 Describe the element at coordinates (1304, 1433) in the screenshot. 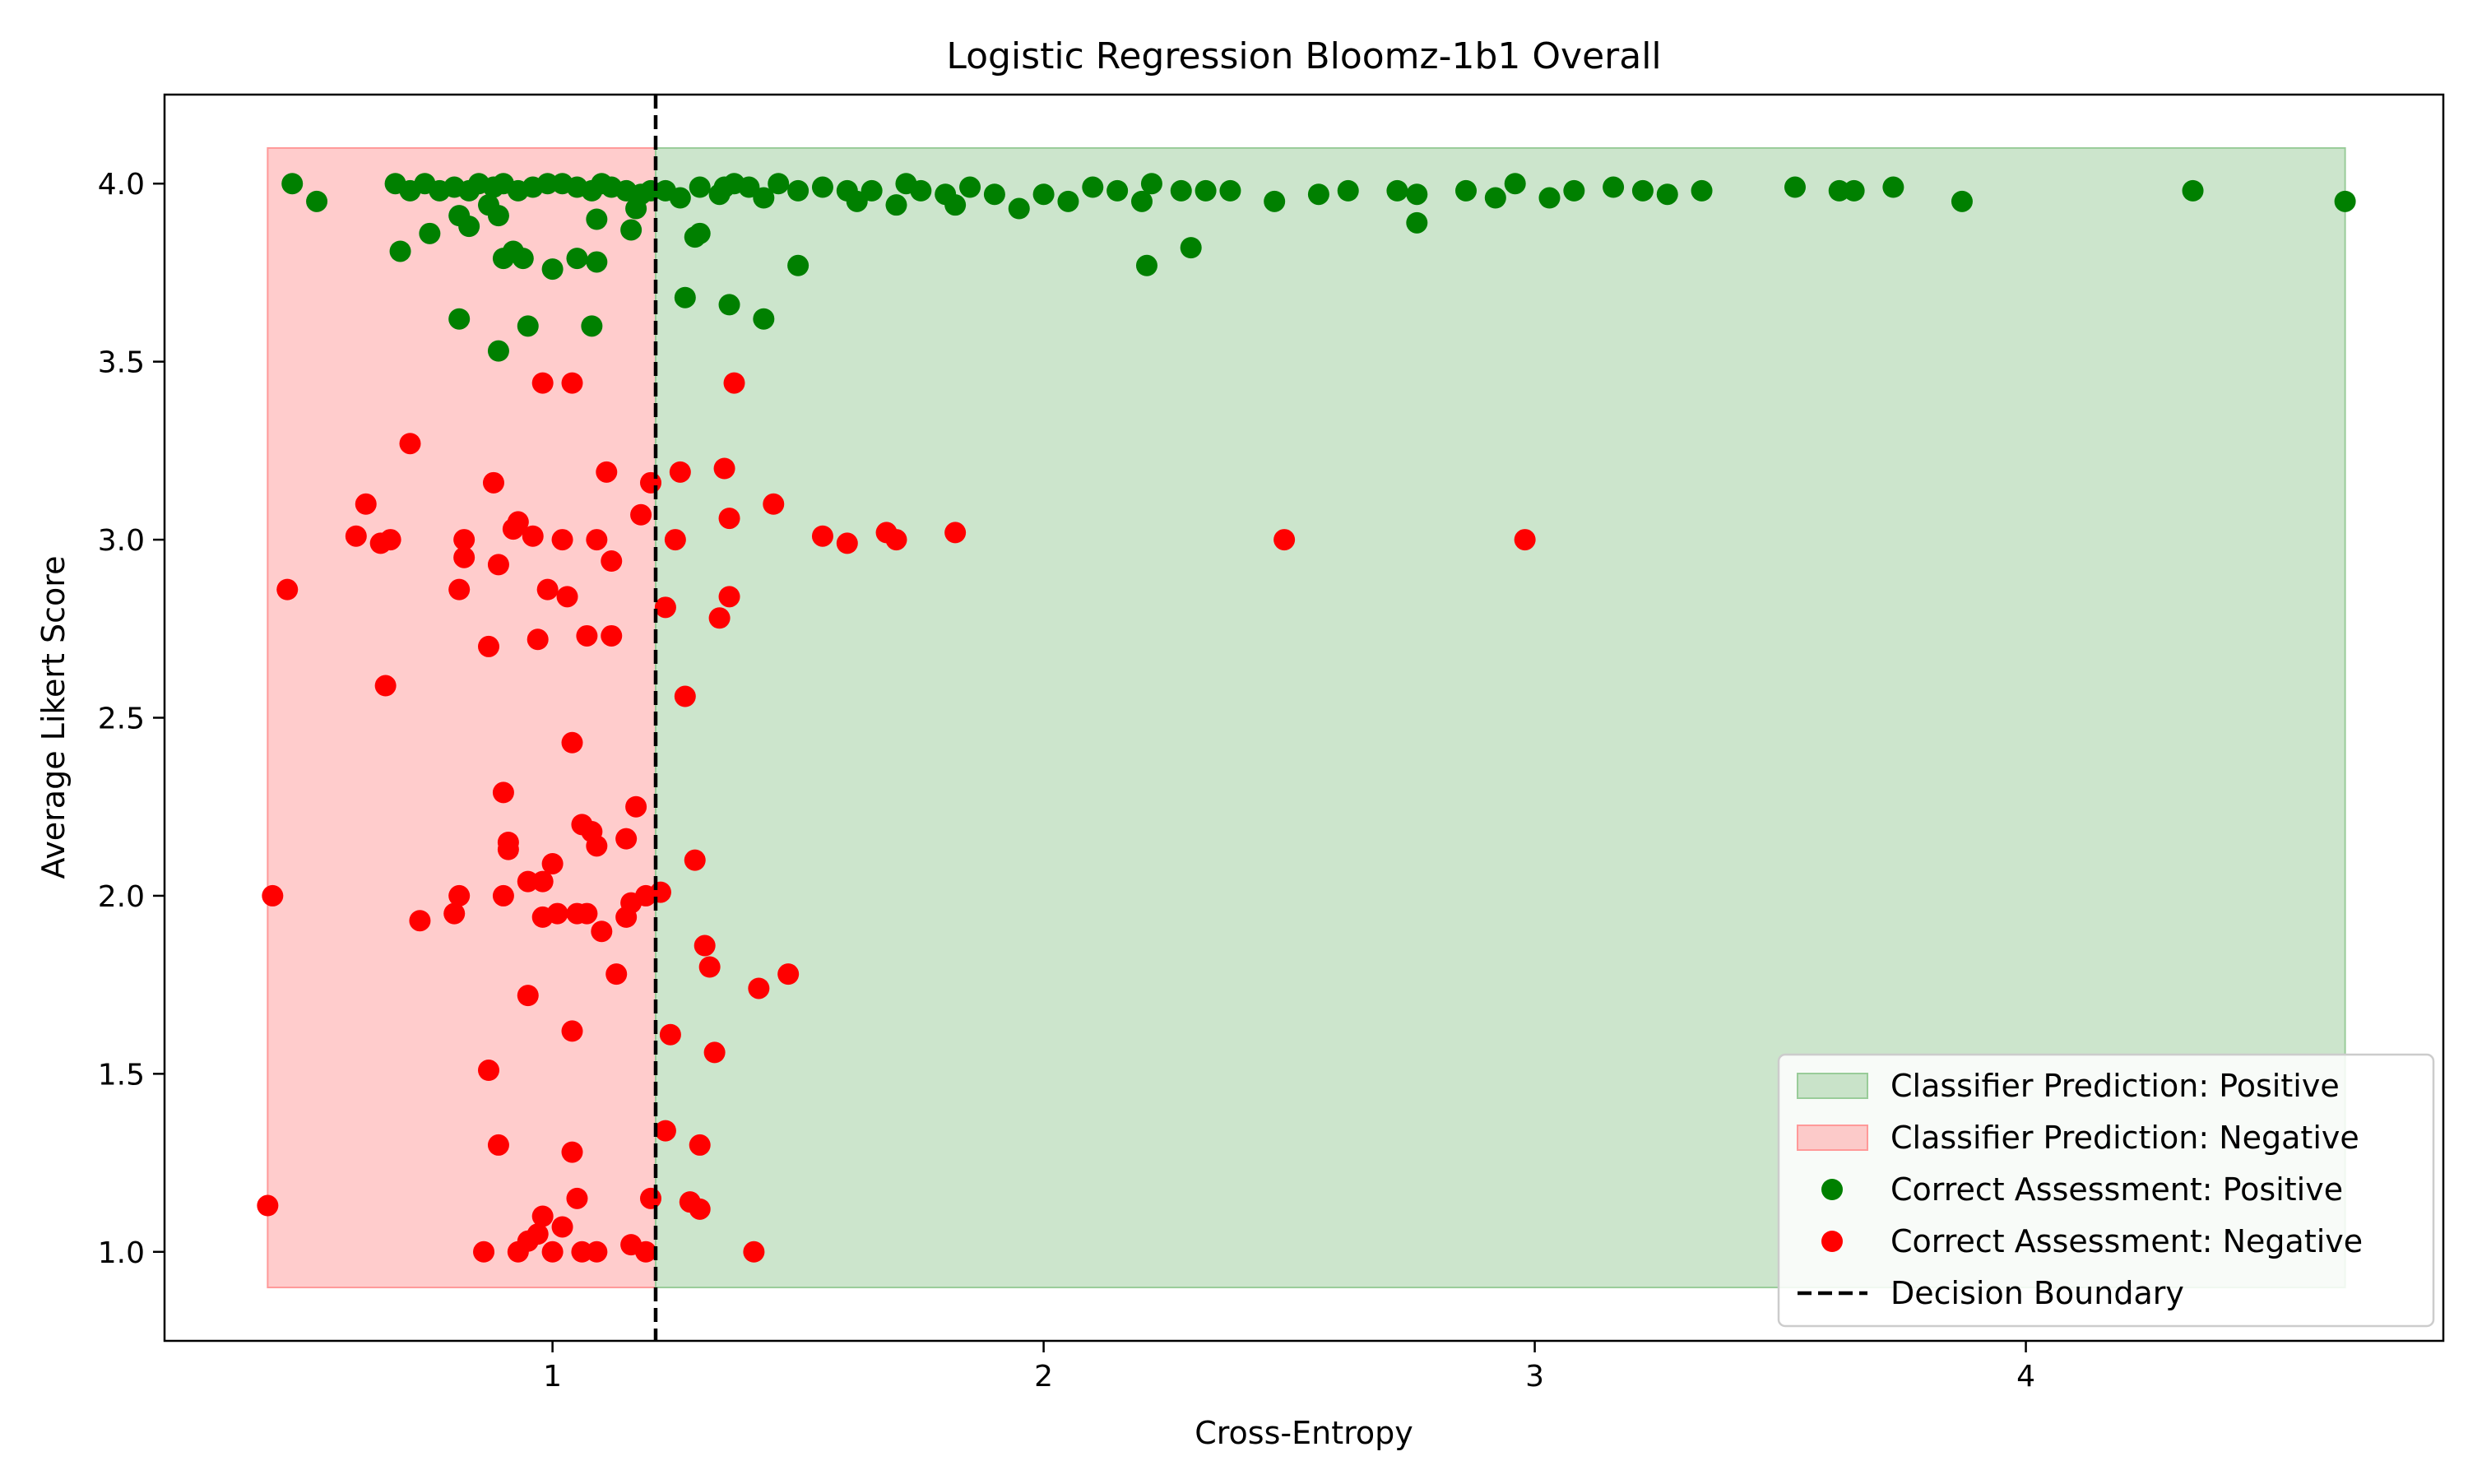

I see `x-axis-label: Cross-Entropy` at that location.